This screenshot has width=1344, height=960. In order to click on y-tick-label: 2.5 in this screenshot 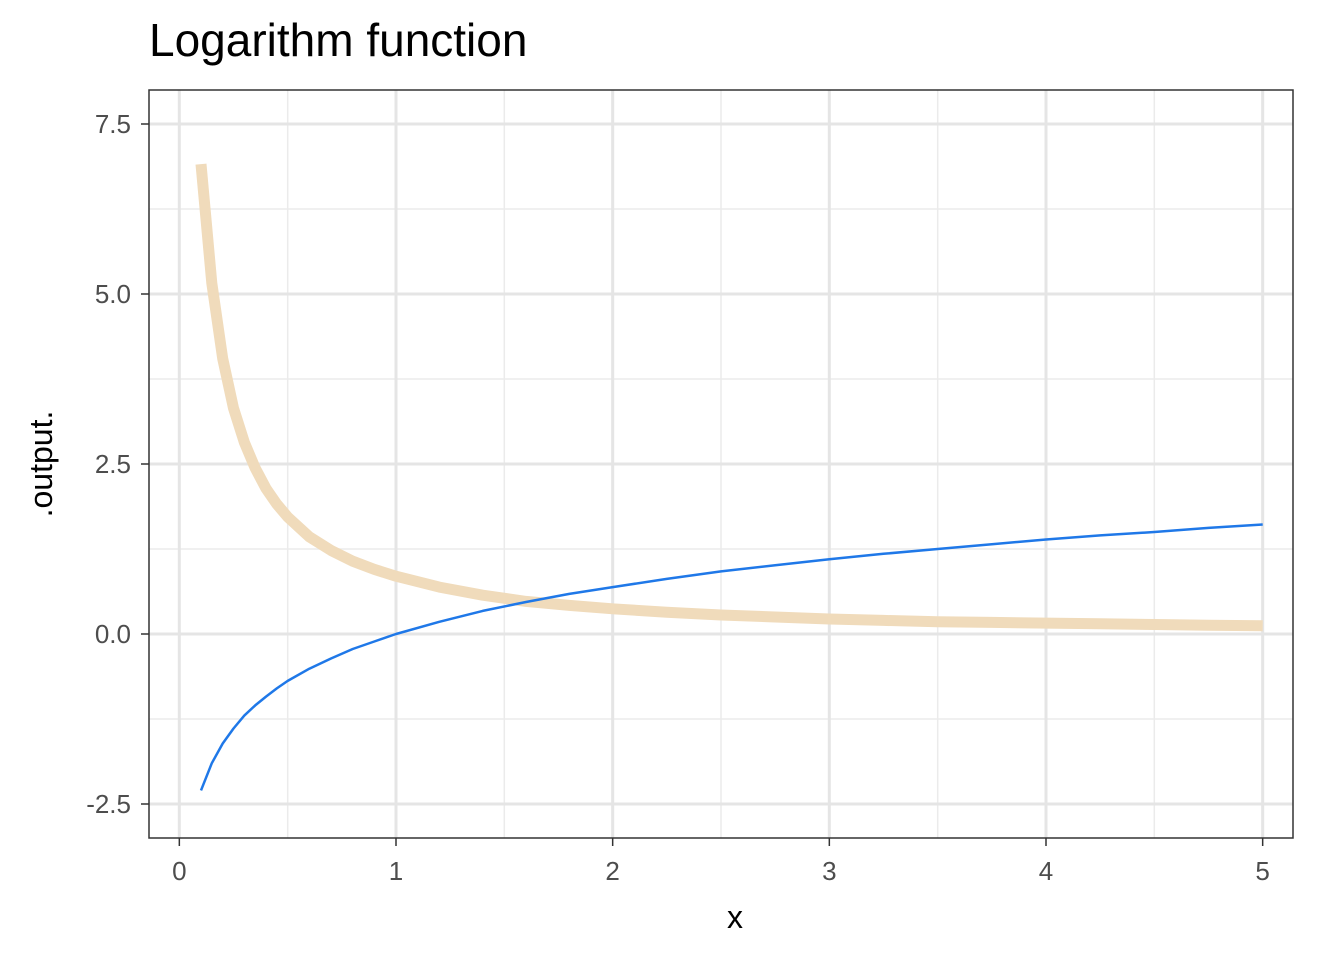, I will do `click(113, 464)`.